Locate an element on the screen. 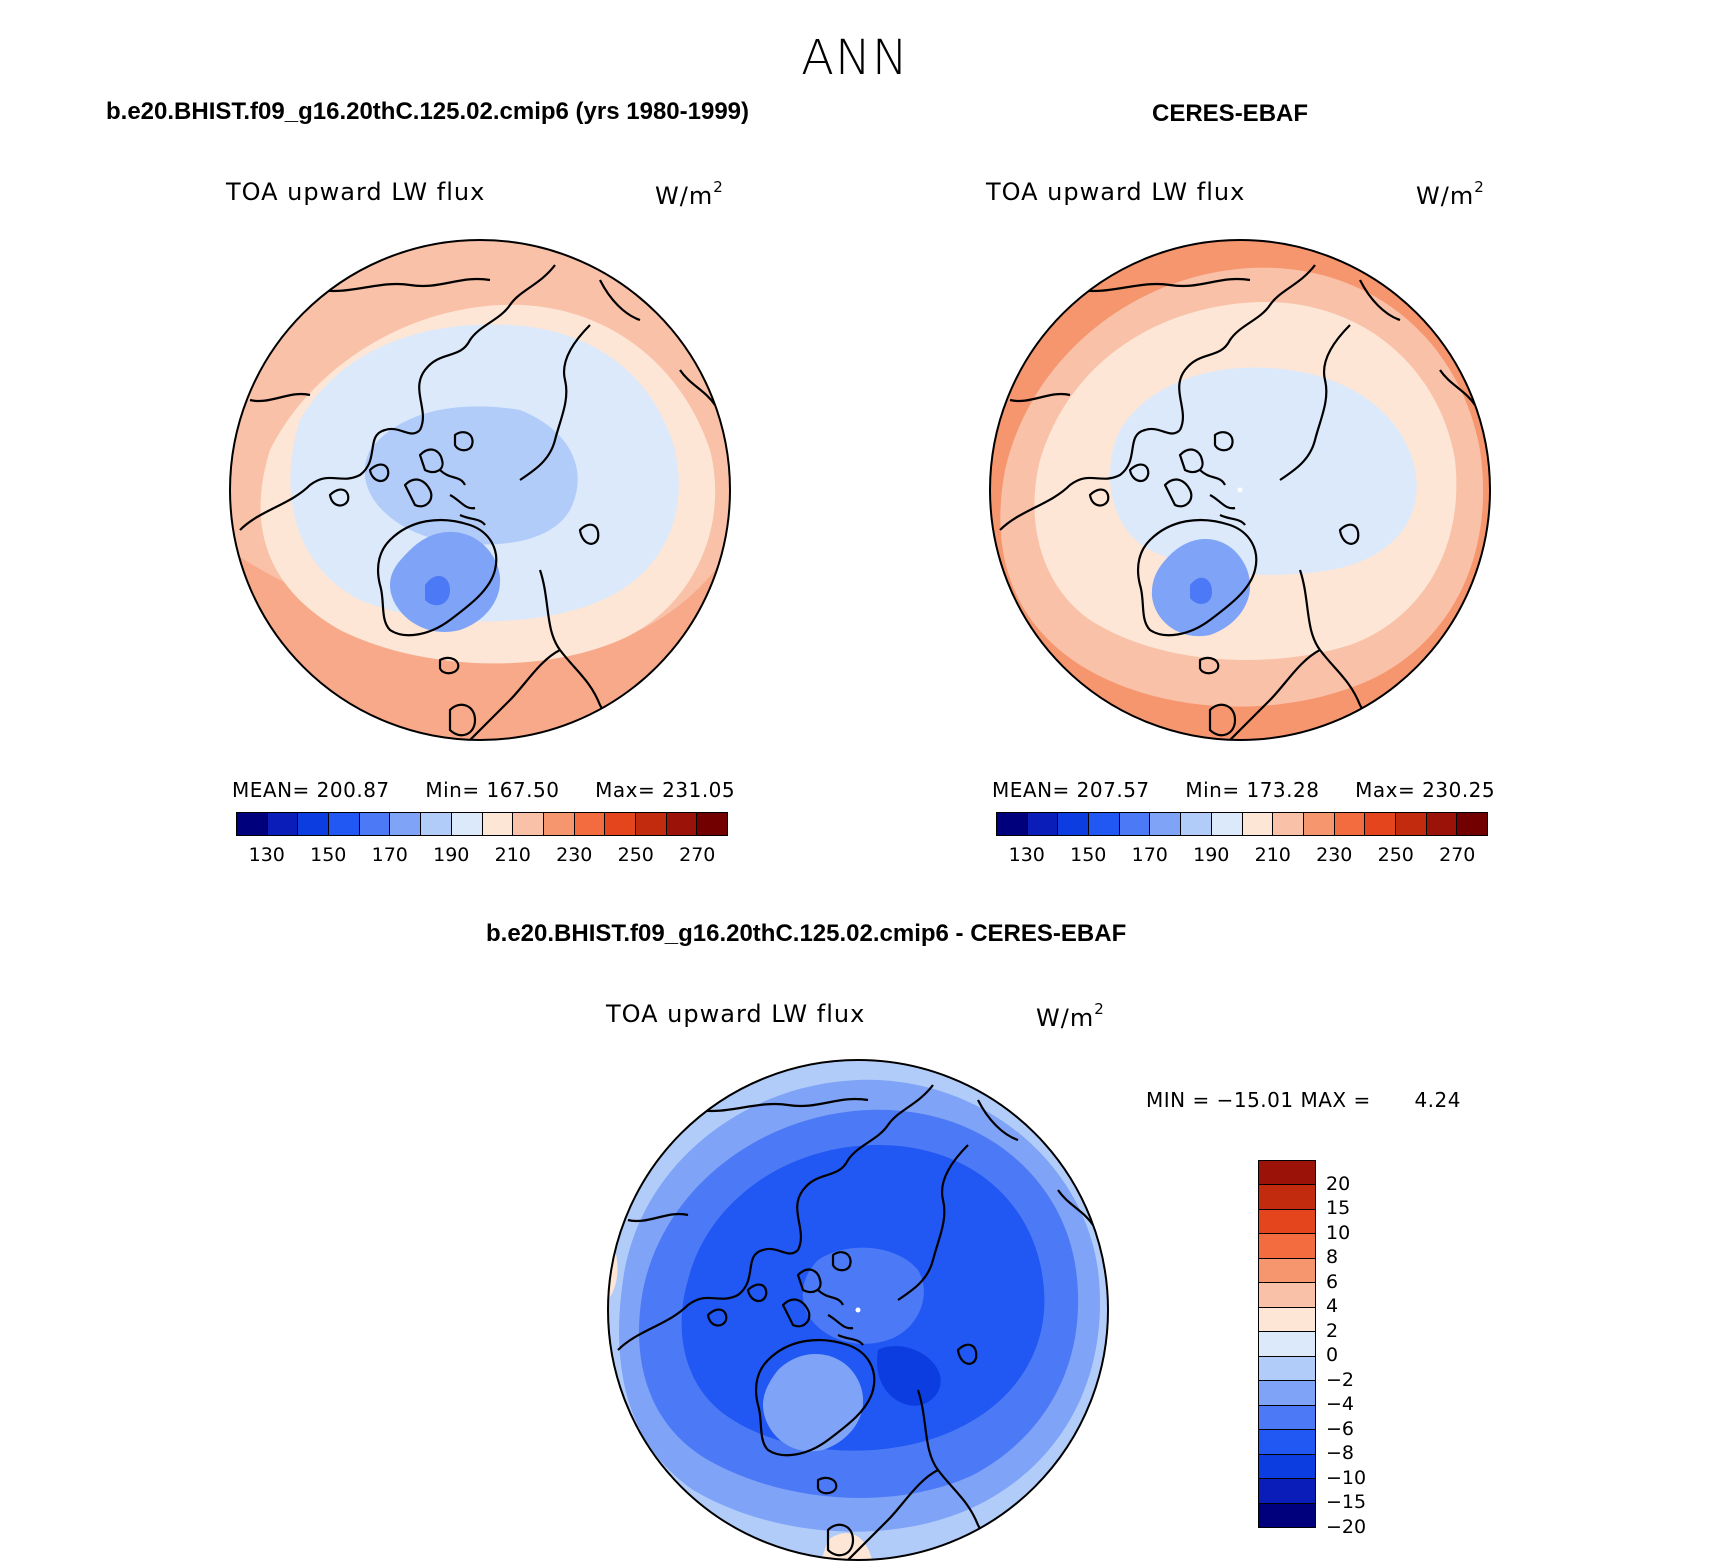 Image resolution: width=1710 pixels, height=1562 pixels. colorbar-tick-label: 6 is located at coordinates (1332, 1281).